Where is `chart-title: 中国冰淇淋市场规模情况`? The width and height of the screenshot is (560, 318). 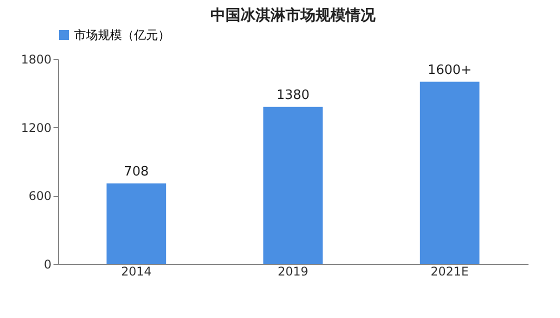 chart-title: 中国冰淇淋市场规模情况 is located at coordinates (293, 15).